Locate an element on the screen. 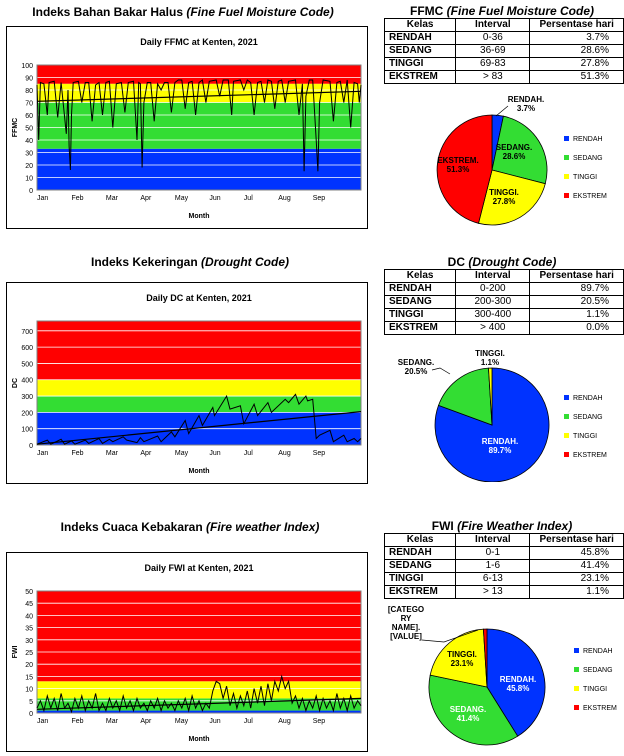 This screenshot has height=756, width=624. ffmc-y-tick-label: 100 is located at coordinates (27, 66).